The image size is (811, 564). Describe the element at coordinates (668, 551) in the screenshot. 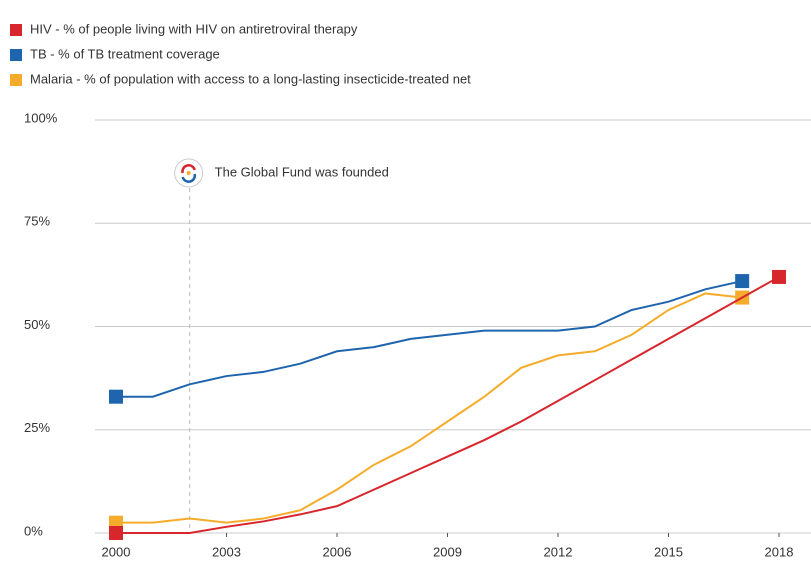

I see `x-tick-label: 2015` at that location.